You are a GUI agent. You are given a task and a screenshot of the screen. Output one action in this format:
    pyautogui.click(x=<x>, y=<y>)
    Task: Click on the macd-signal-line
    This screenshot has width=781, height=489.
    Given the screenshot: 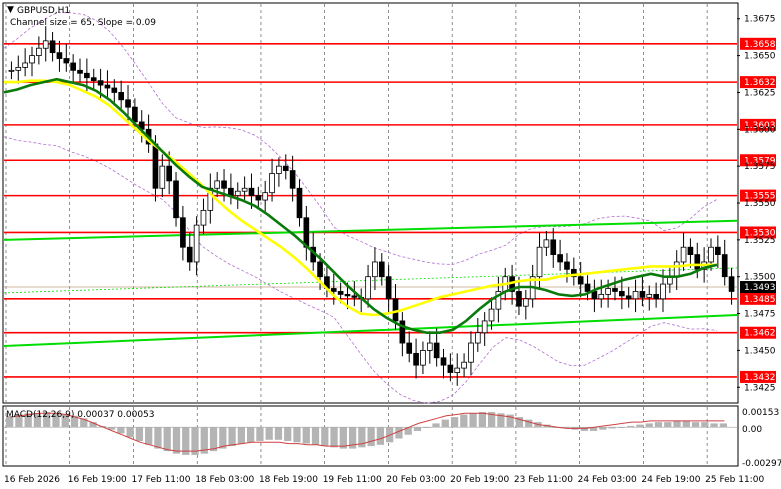 What is the action you would take?
    pyautogui.click(x=367, y=432)
    